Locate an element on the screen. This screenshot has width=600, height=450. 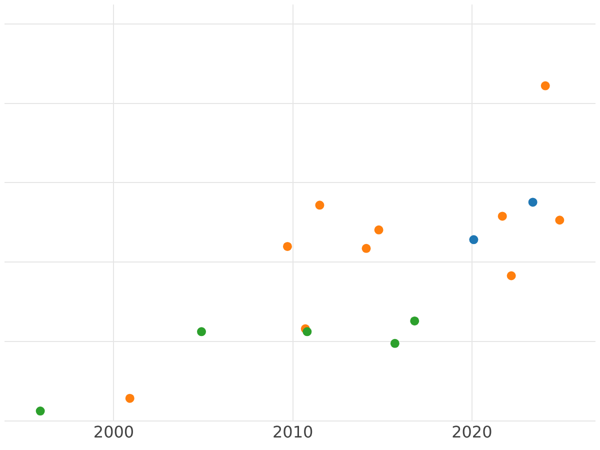
x-tick-label: 2000 is located at coordinates (113, 432).